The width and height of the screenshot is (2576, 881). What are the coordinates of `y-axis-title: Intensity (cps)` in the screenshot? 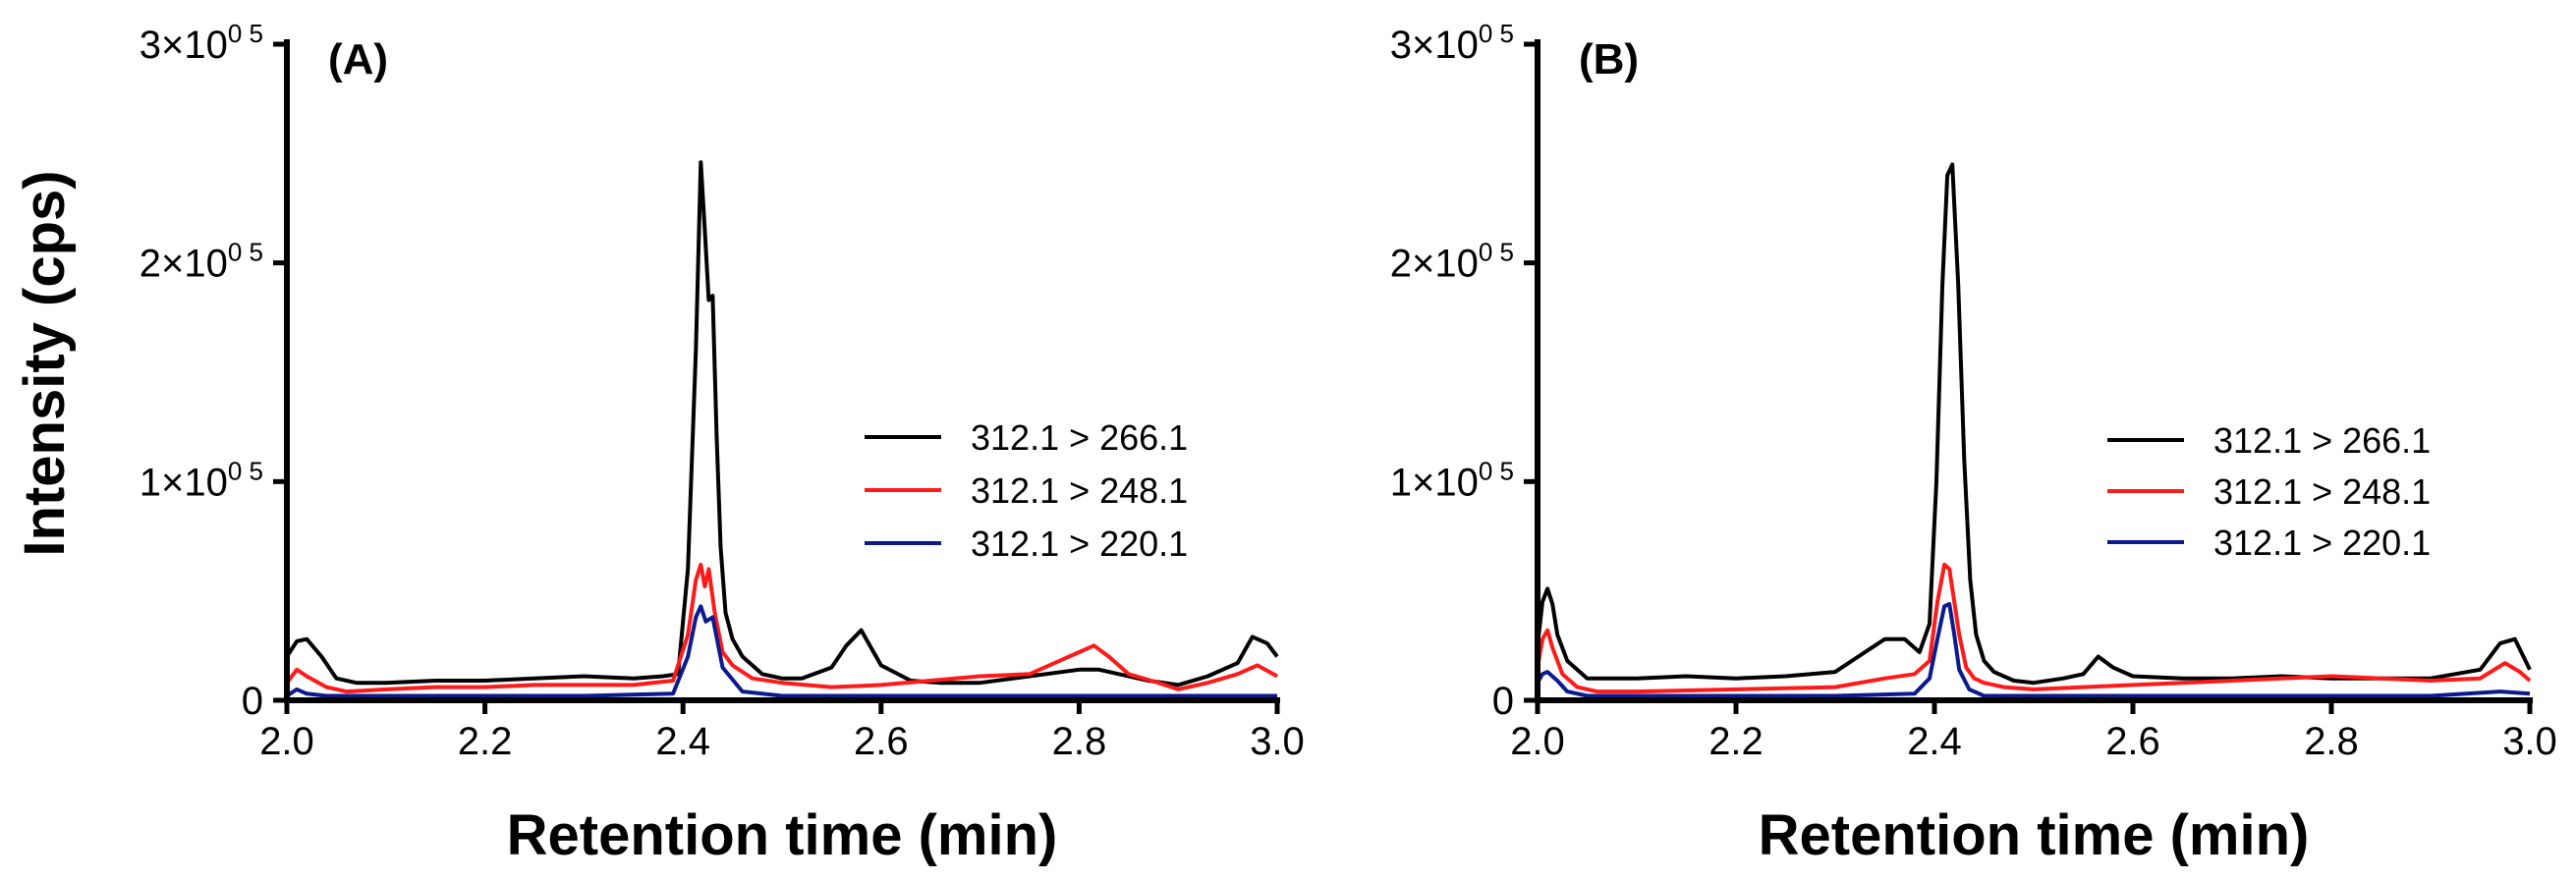 It's located at (45, 363).